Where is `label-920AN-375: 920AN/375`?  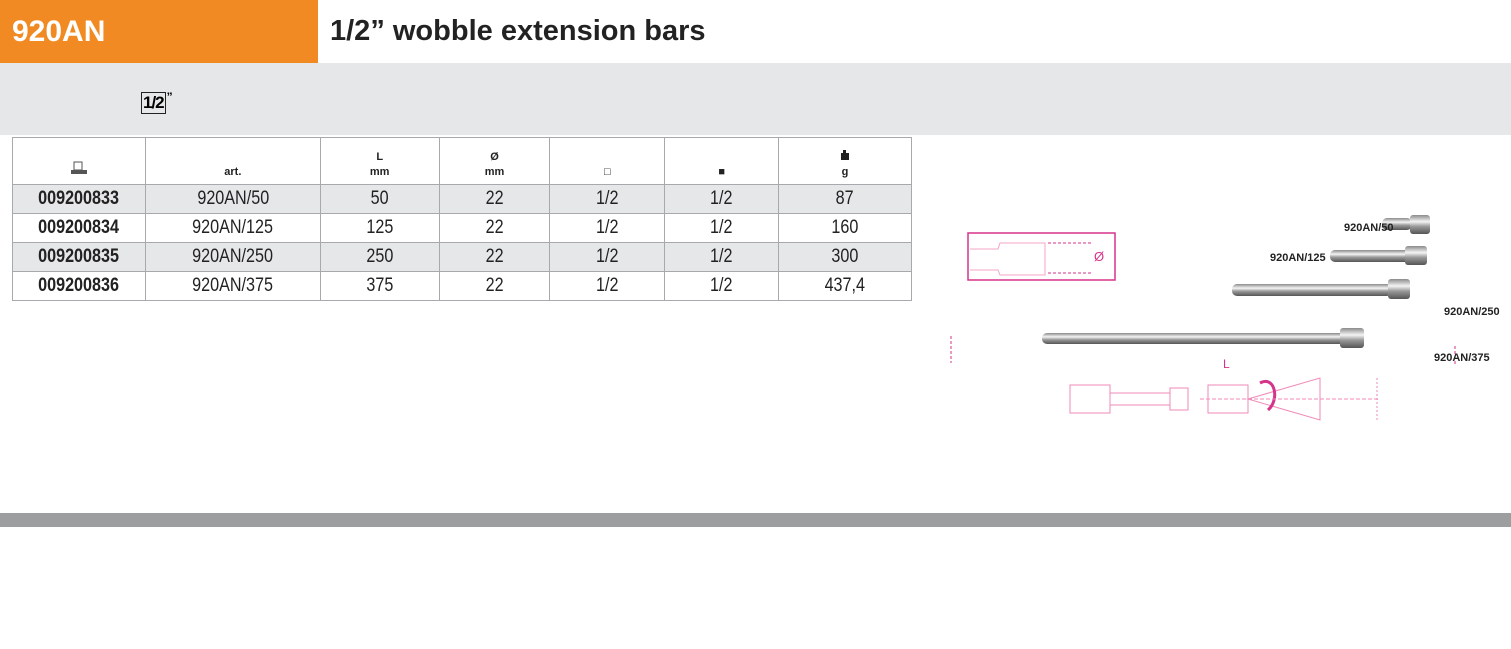
label-920AN-375: 920AN/375 is located at coordinates (1462, 358).